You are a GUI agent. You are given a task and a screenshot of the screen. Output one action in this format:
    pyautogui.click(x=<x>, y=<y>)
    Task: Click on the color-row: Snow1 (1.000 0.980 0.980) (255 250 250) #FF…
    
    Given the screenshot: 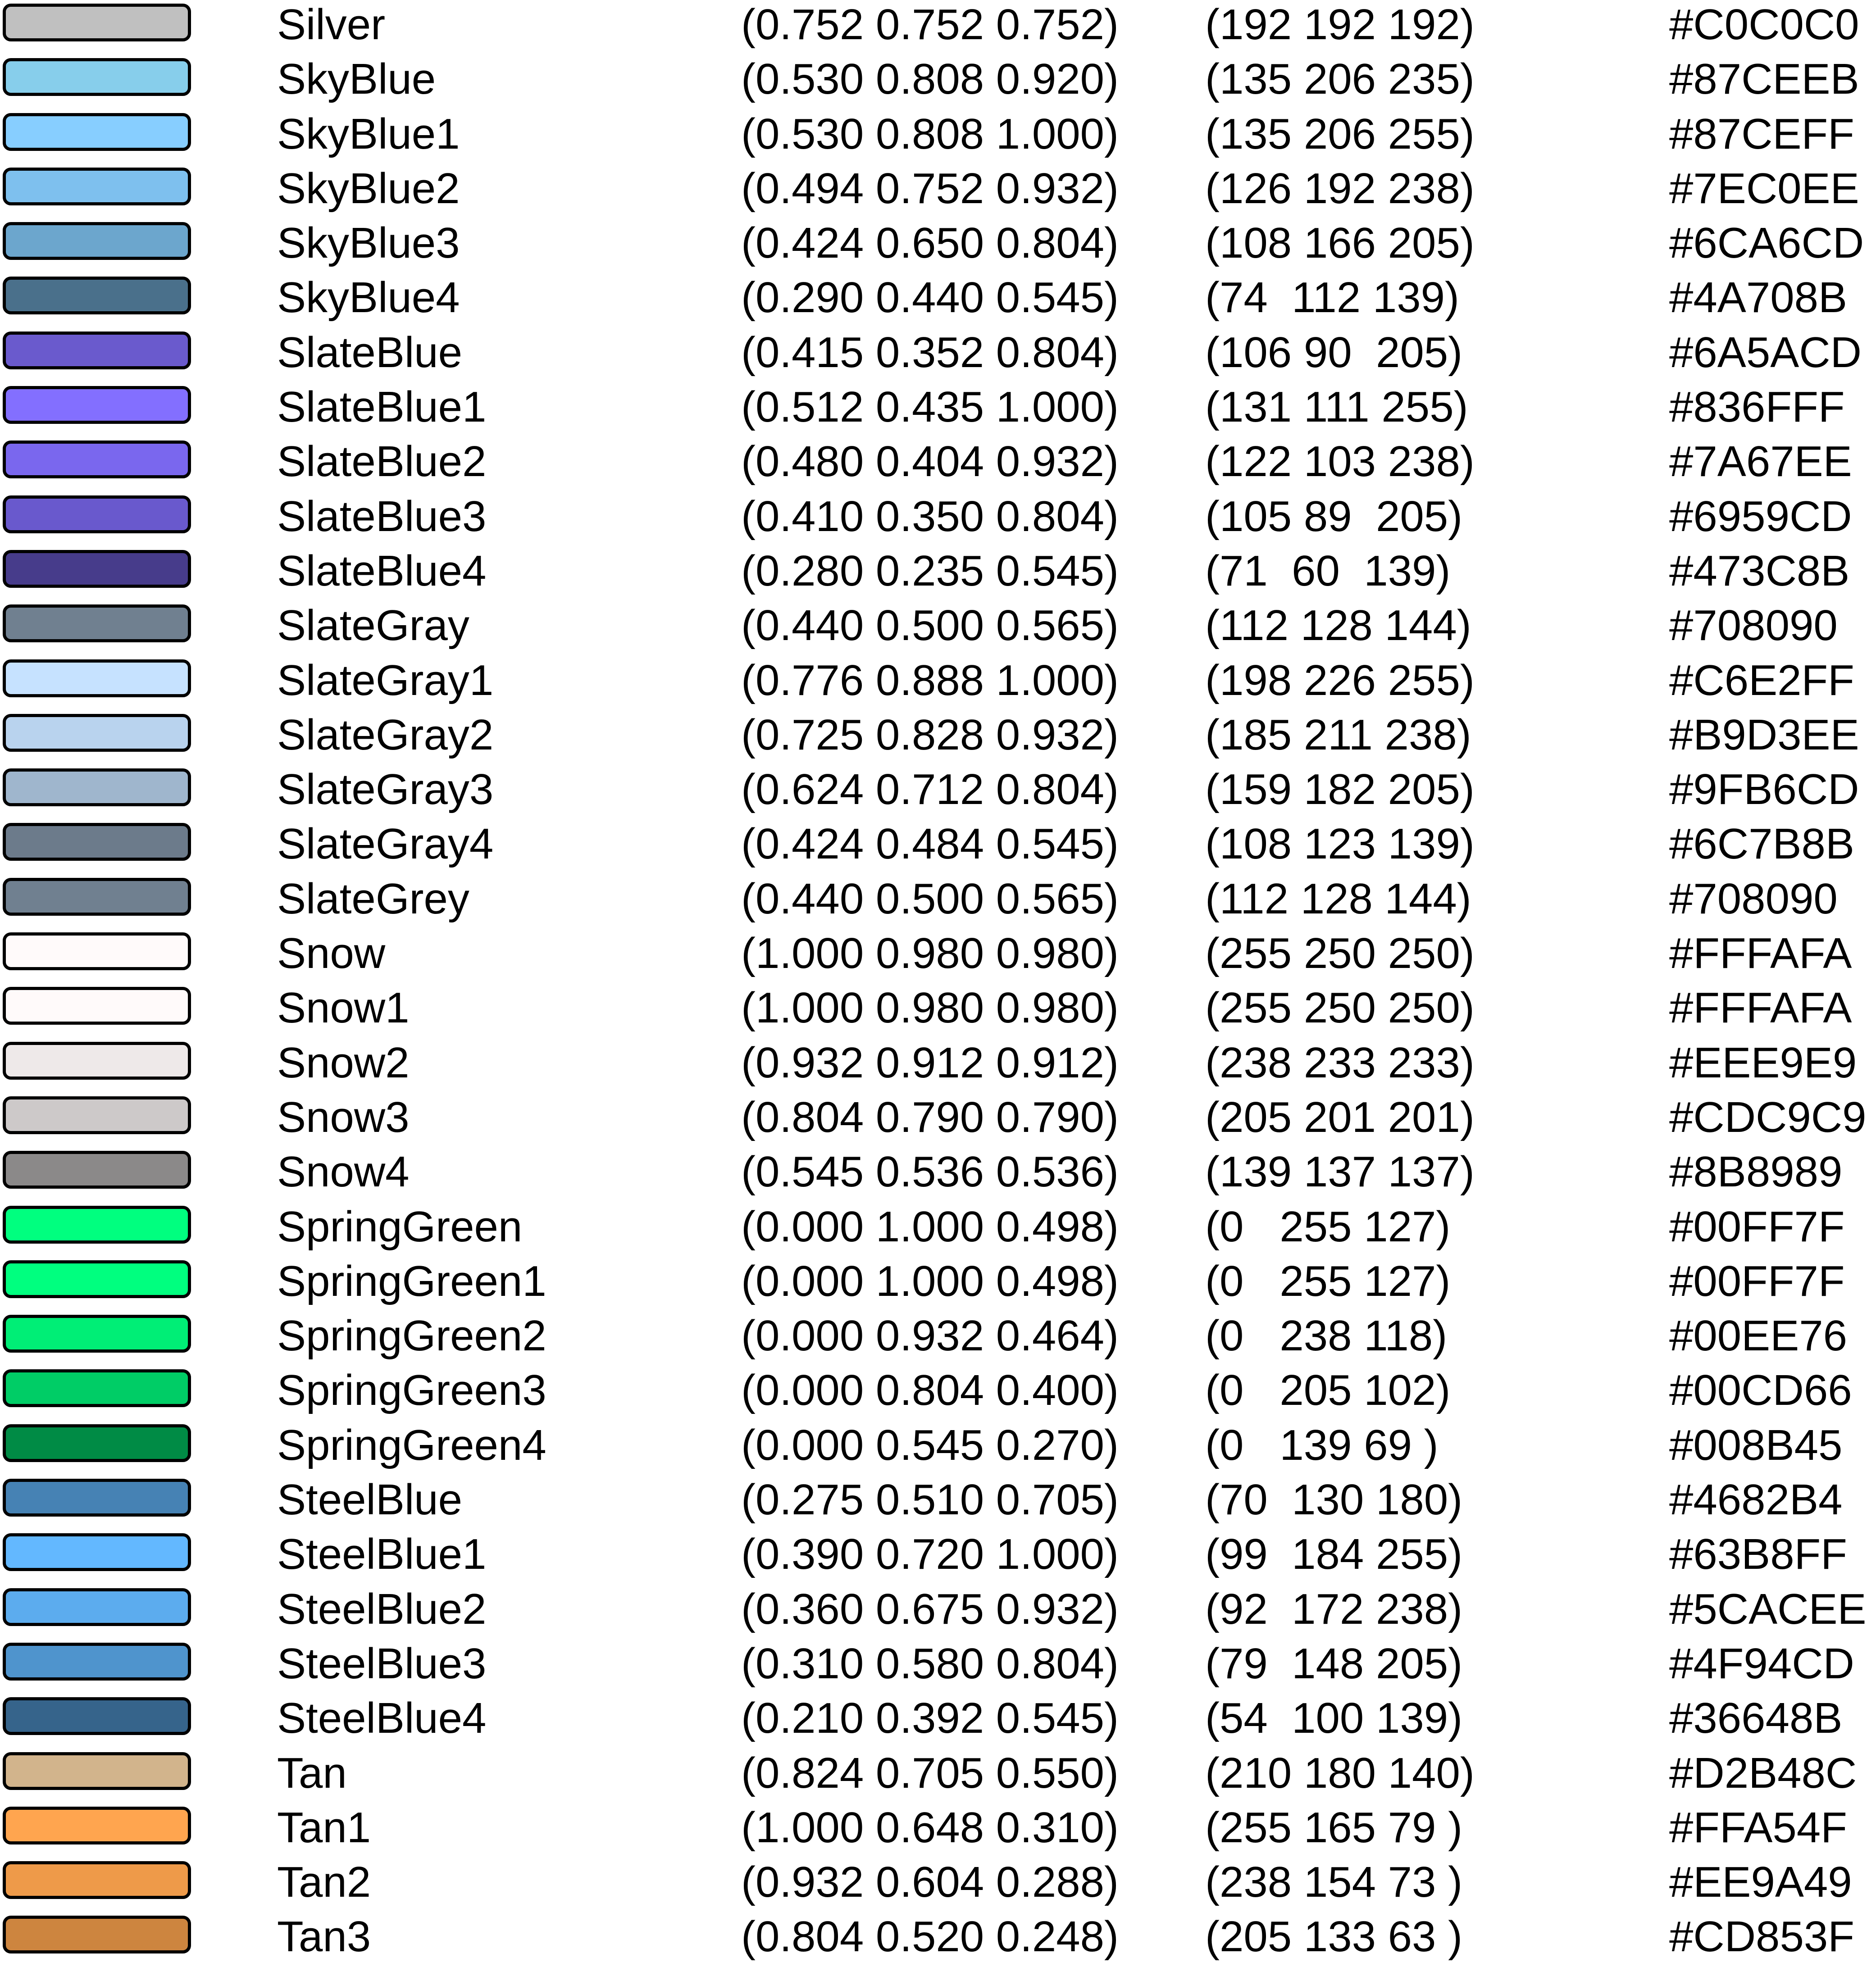 What is the action you would take?
    pyautogui.click(x=938, y=1010)
    